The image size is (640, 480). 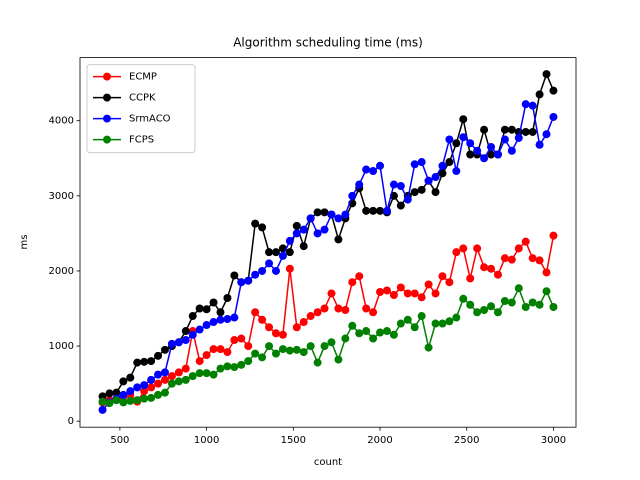 I want to click on x-tick-label: 1000, so click(x=206, y=440).